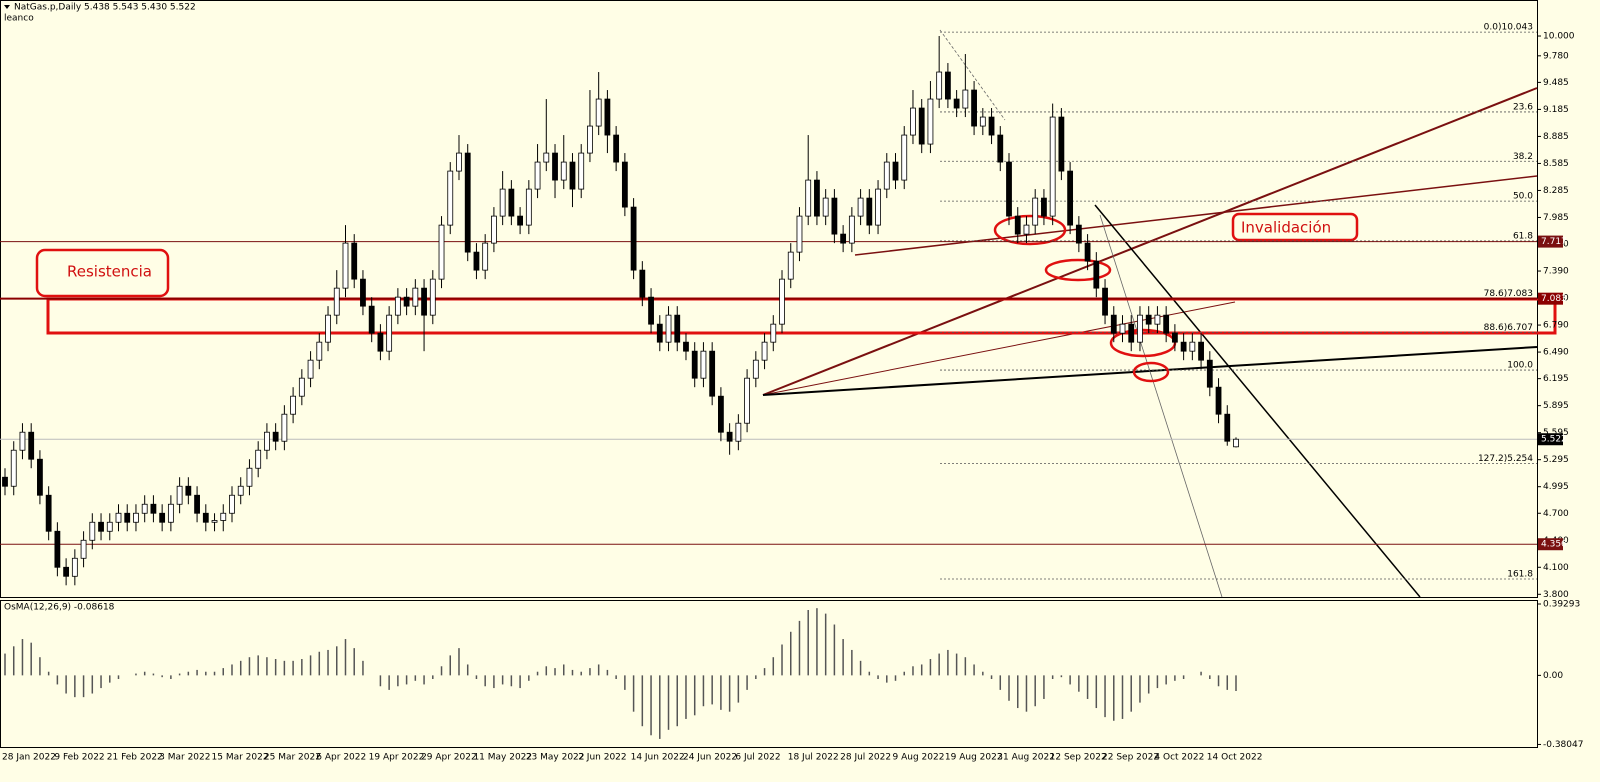  I want to click on y-tick-label: 9.485, so click(1556, 83).